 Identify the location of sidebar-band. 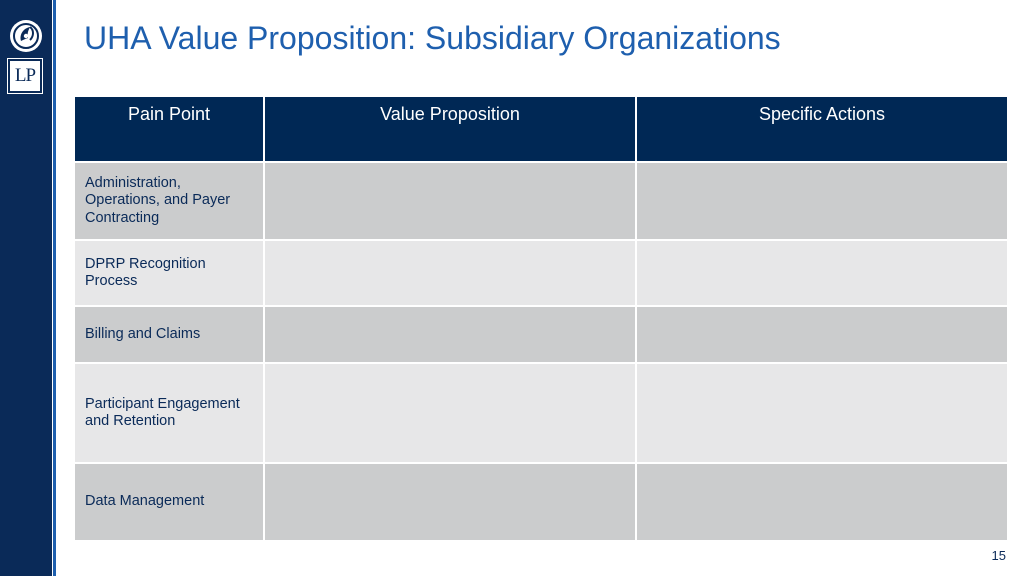
(26, 288).